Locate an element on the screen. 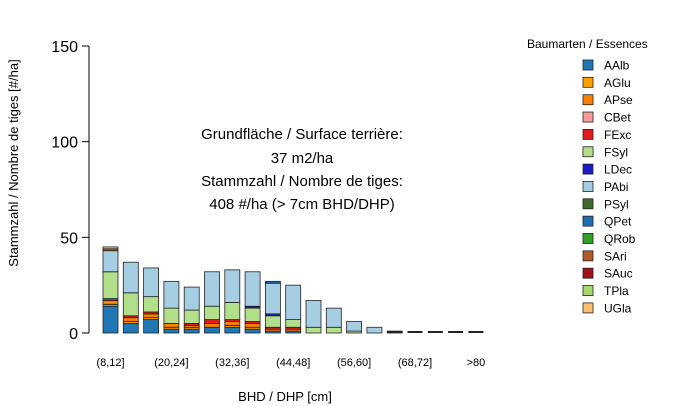 This screenshot has height=406, width=689. legend-label: FExc is located at coordinates (617, 135).